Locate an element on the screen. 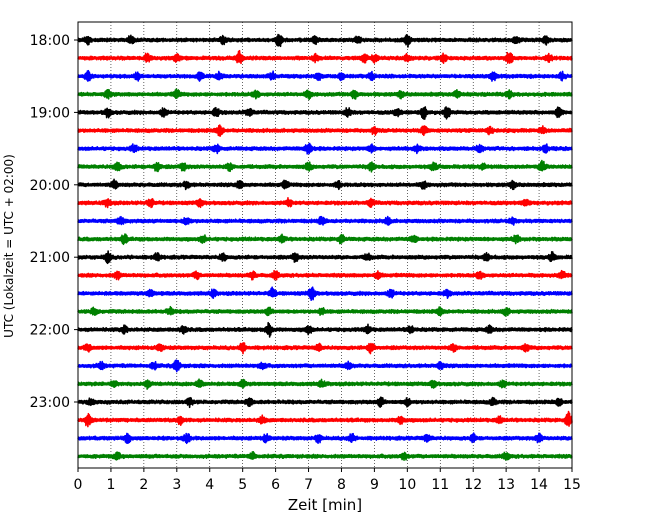  x-tick-label: 14 is located at coordinates (539, 485).